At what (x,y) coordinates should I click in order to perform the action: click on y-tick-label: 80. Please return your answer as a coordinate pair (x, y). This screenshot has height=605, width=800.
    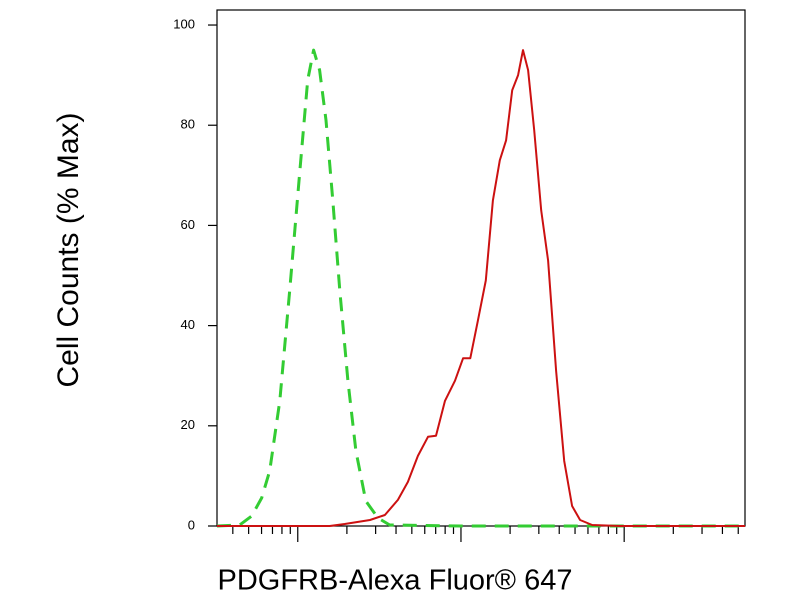
    Looking at the image, I should click on (188, 124).